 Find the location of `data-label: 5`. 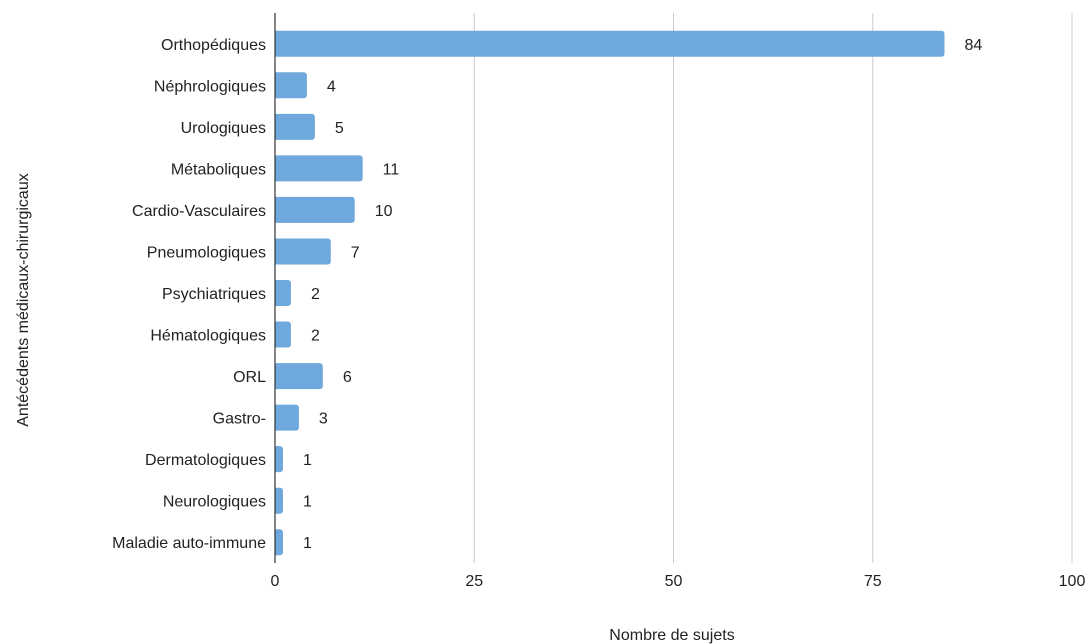

data-label: 5 is located at coordinates (339, 128).